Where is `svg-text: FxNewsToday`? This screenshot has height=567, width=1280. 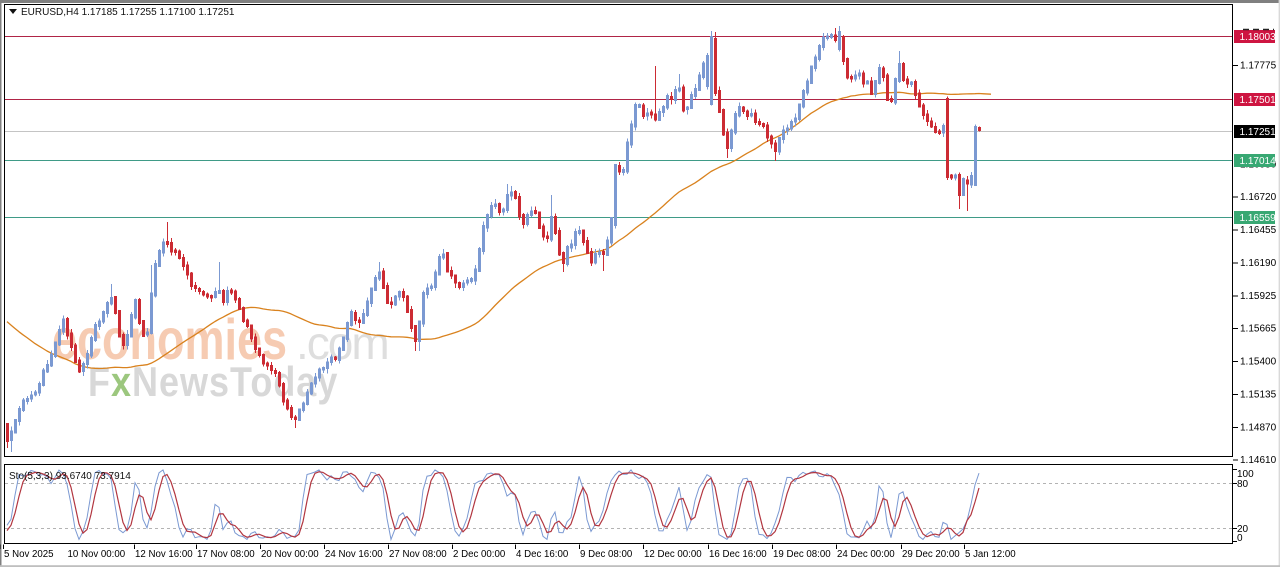 svg-text: FxNewsToday is located at coordinates (213, 383).